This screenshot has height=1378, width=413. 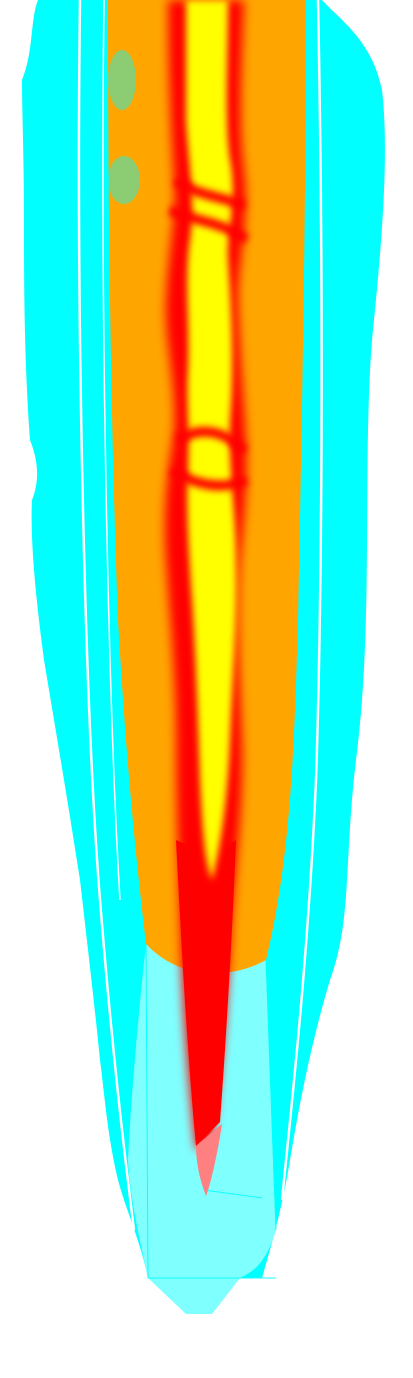 I want to click on braid-bands, so click(x=208, y=333).